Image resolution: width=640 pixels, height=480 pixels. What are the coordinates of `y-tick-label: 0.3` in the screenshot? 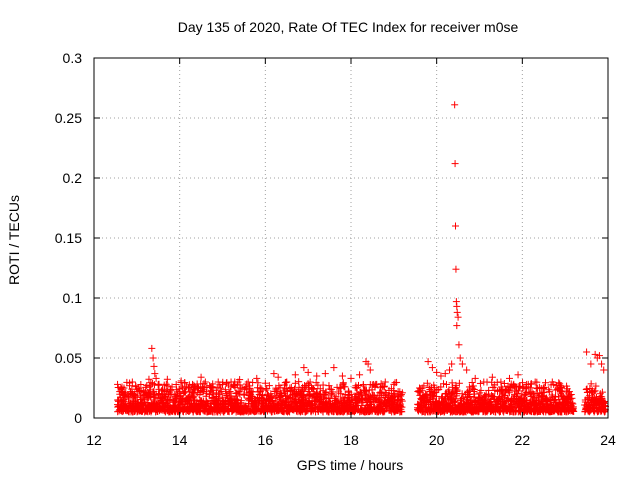 It's located at (73, 58).